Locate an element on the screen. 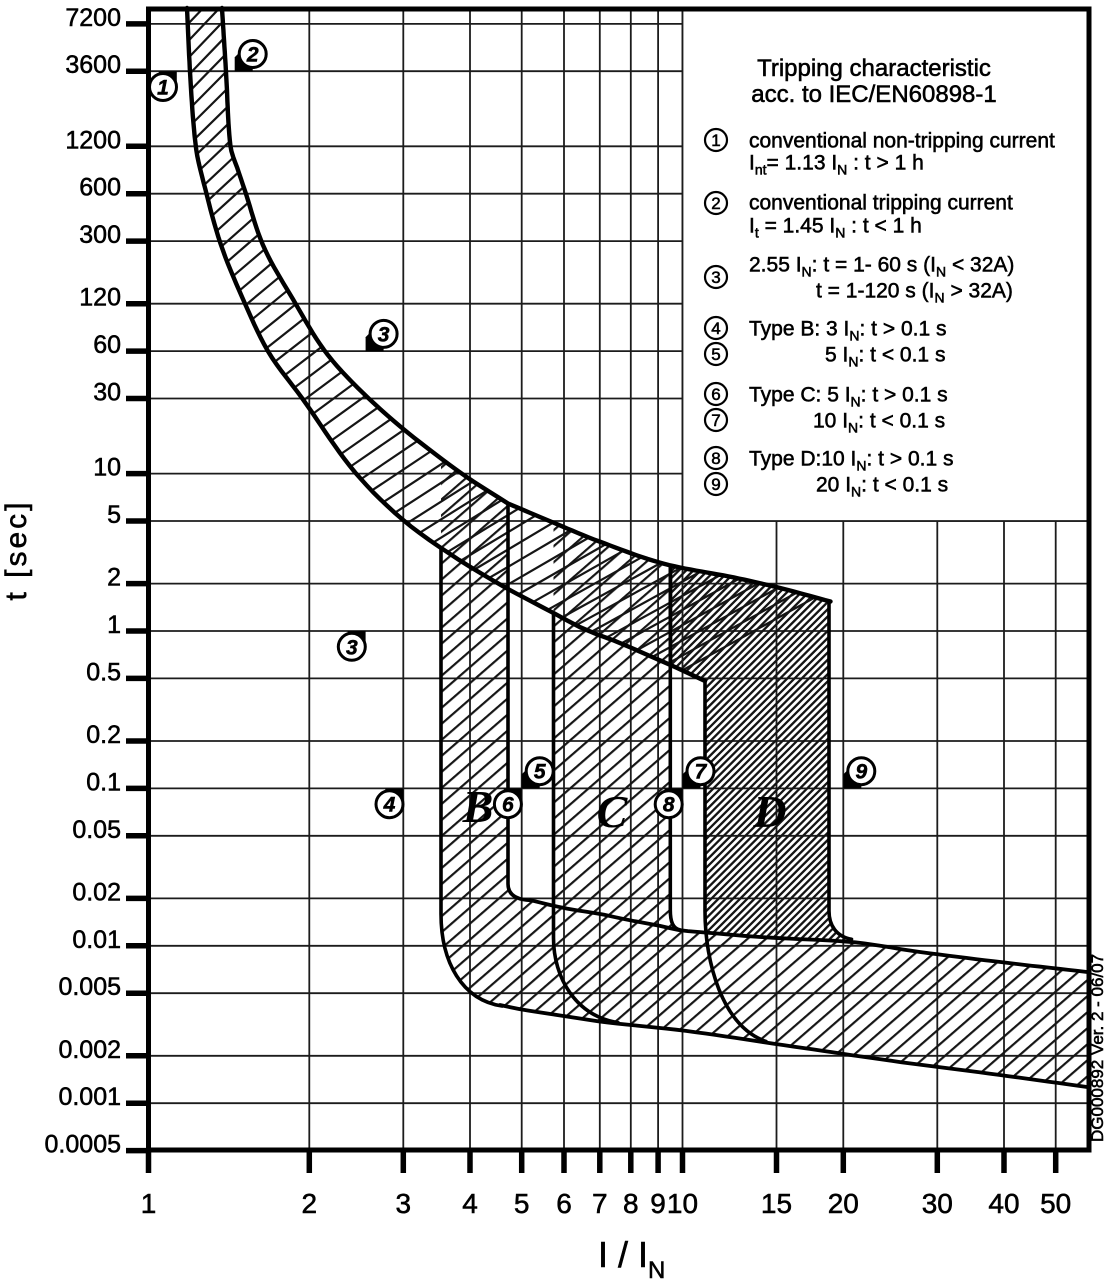 Image resolution: width=1111 pixels, height=1285 pixels. svg-text: 0.01 is located at coordinates (96, 940).